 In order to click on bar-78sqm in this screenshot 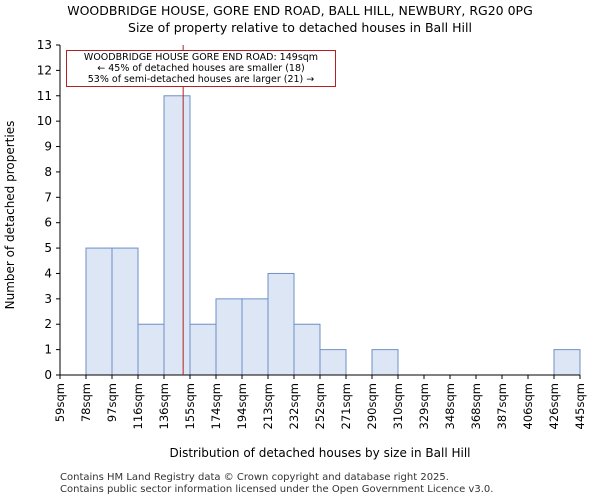, I will do `click(99, 311)`.